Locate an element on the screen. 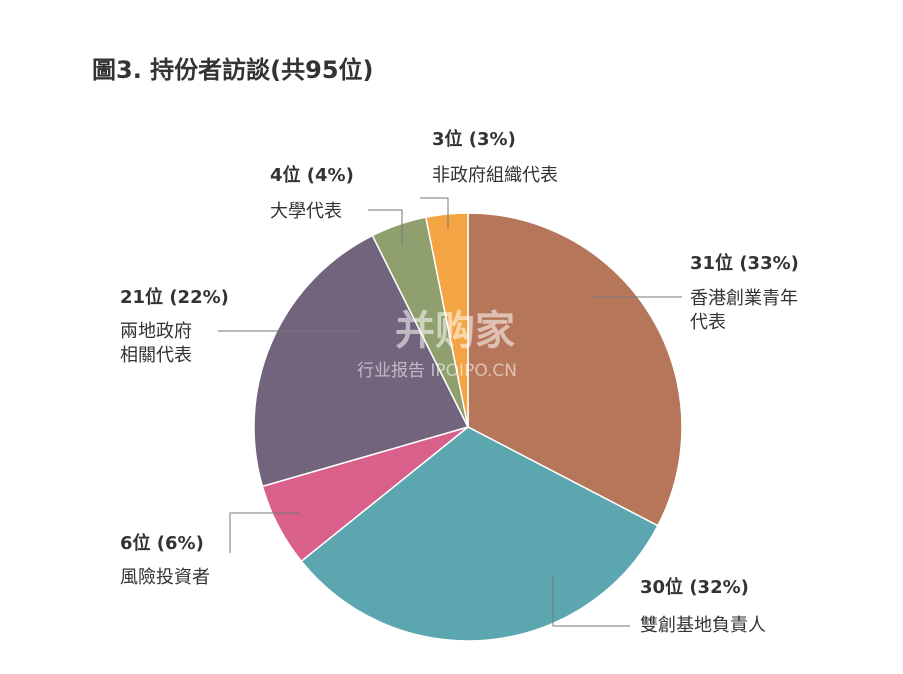 The width and height of the screenshot is (903, 674). value-label: 3位 (3%) is located at coordinates (474, 139).